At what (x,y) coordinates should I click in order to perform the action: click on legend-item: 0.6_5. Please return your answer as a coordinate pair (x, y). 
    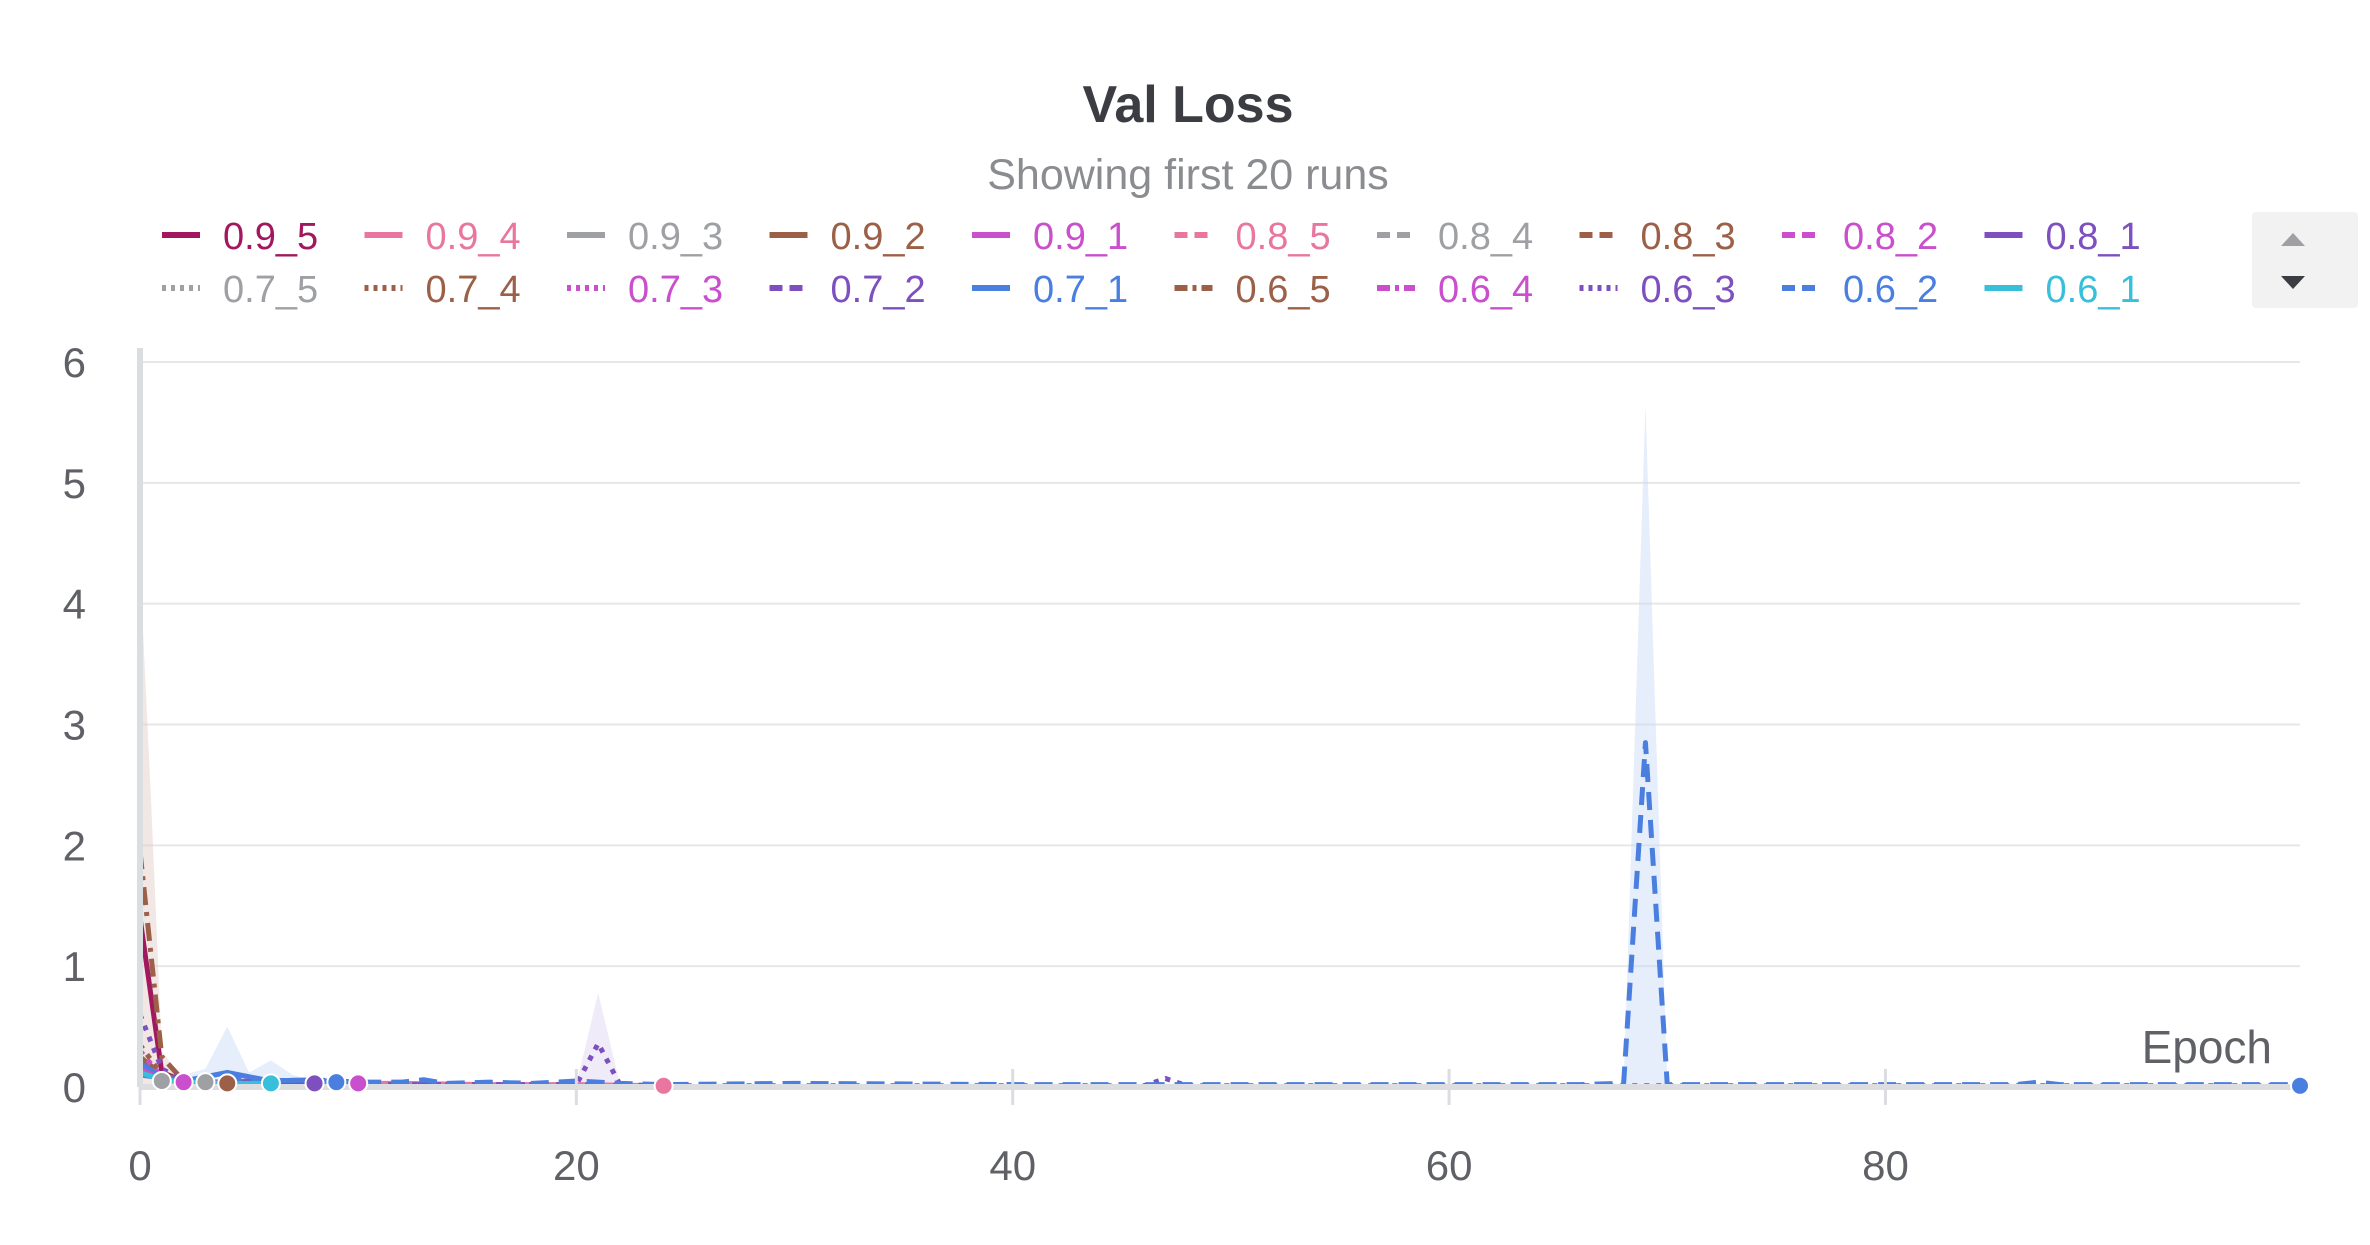
    Looking at the image, I should click on (1252, 290).